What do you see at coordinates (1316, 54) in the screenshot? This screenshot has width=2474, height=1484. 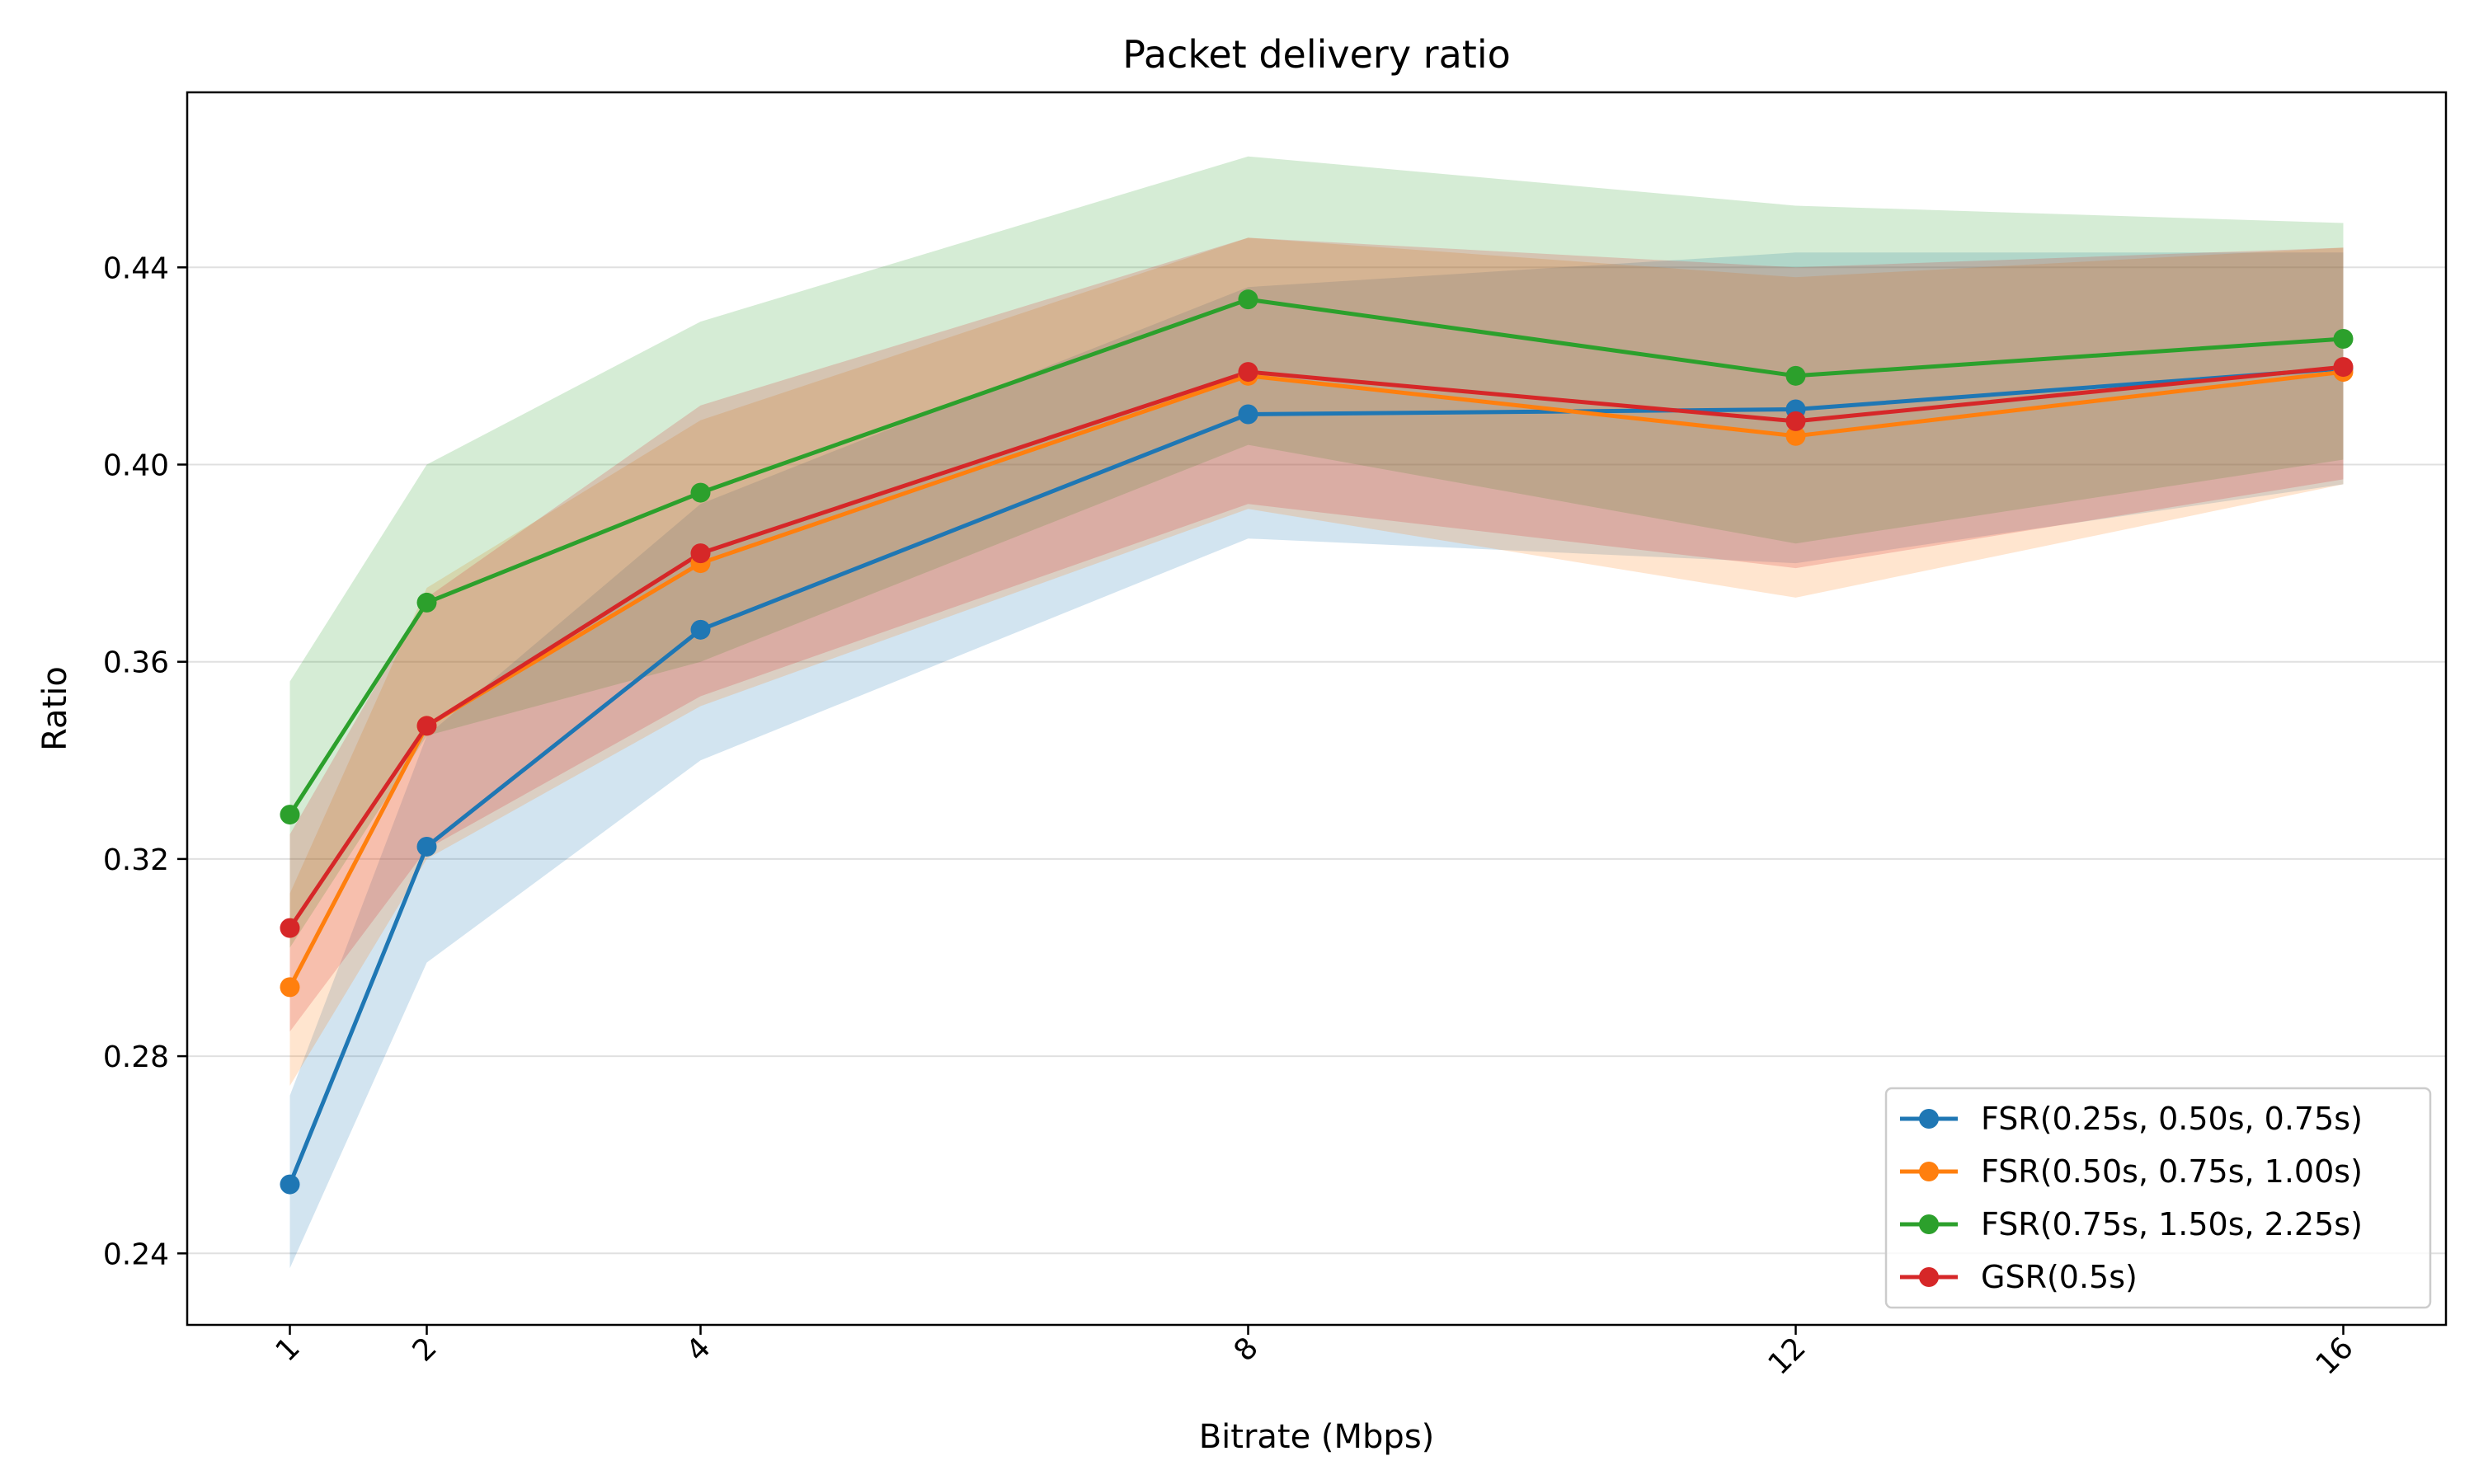 I see `chart-title: Packet delivery ratio` at bounding box center [1316, 54].